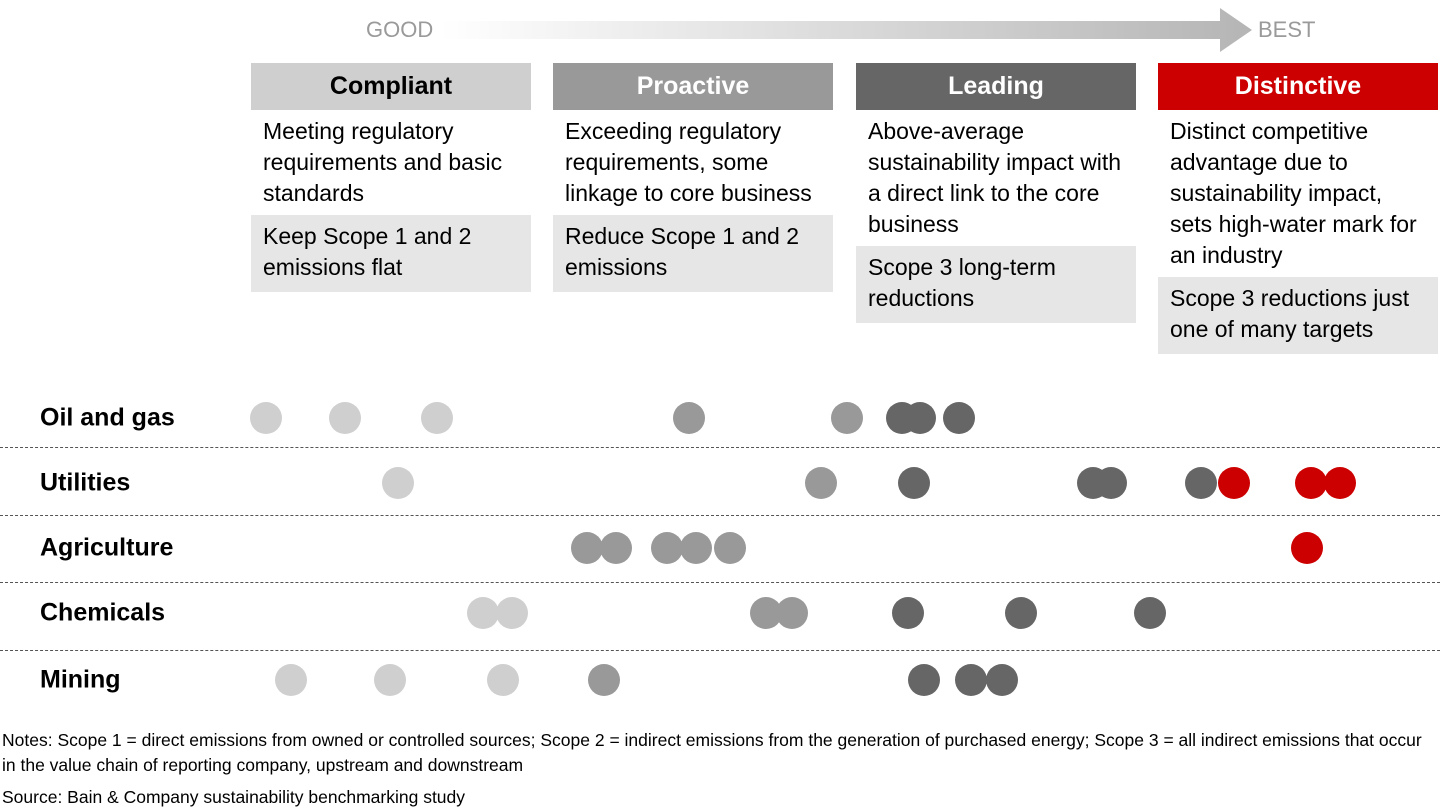 The width and height of the screenshot is (1440, 810). What do you see at coordinates (996, 284) in the screenshot?
I see `stage-target: Scope 3 long-term reductions` at bounding box center [996, 284].